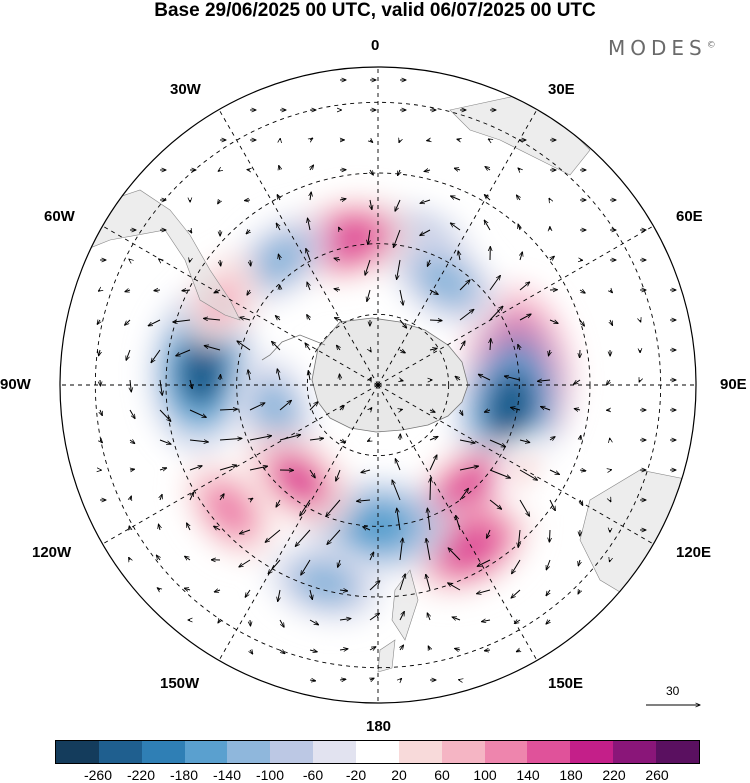 The image size is (750, 783). I want to click on lon-label-90w: 90W, so click(15, 384).